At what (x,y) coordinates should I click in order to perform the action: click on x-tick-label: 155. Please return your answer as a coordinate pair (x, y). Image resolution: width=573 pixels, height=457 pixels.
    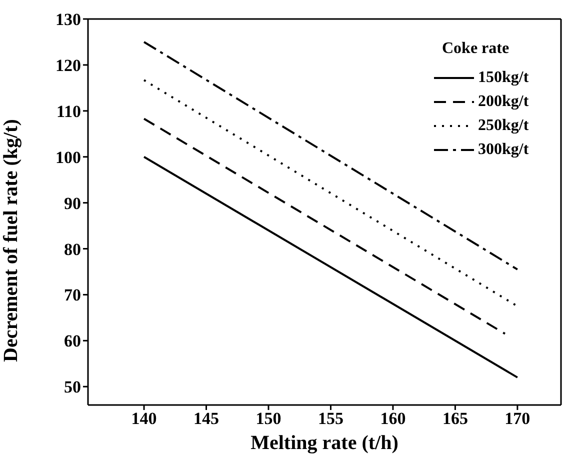
    Looking at the image, I should click on (331, 418).